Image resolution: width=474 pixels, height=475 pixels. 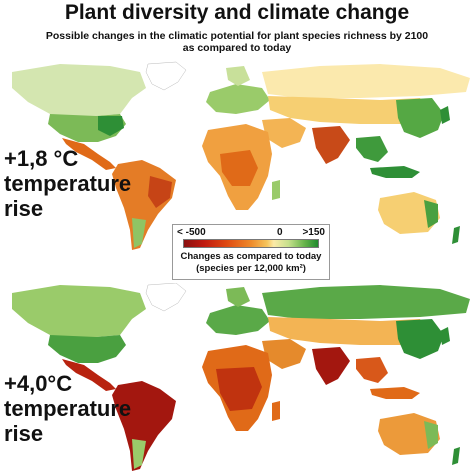 I want to click on south-america-east, so click(x=160, y=192).